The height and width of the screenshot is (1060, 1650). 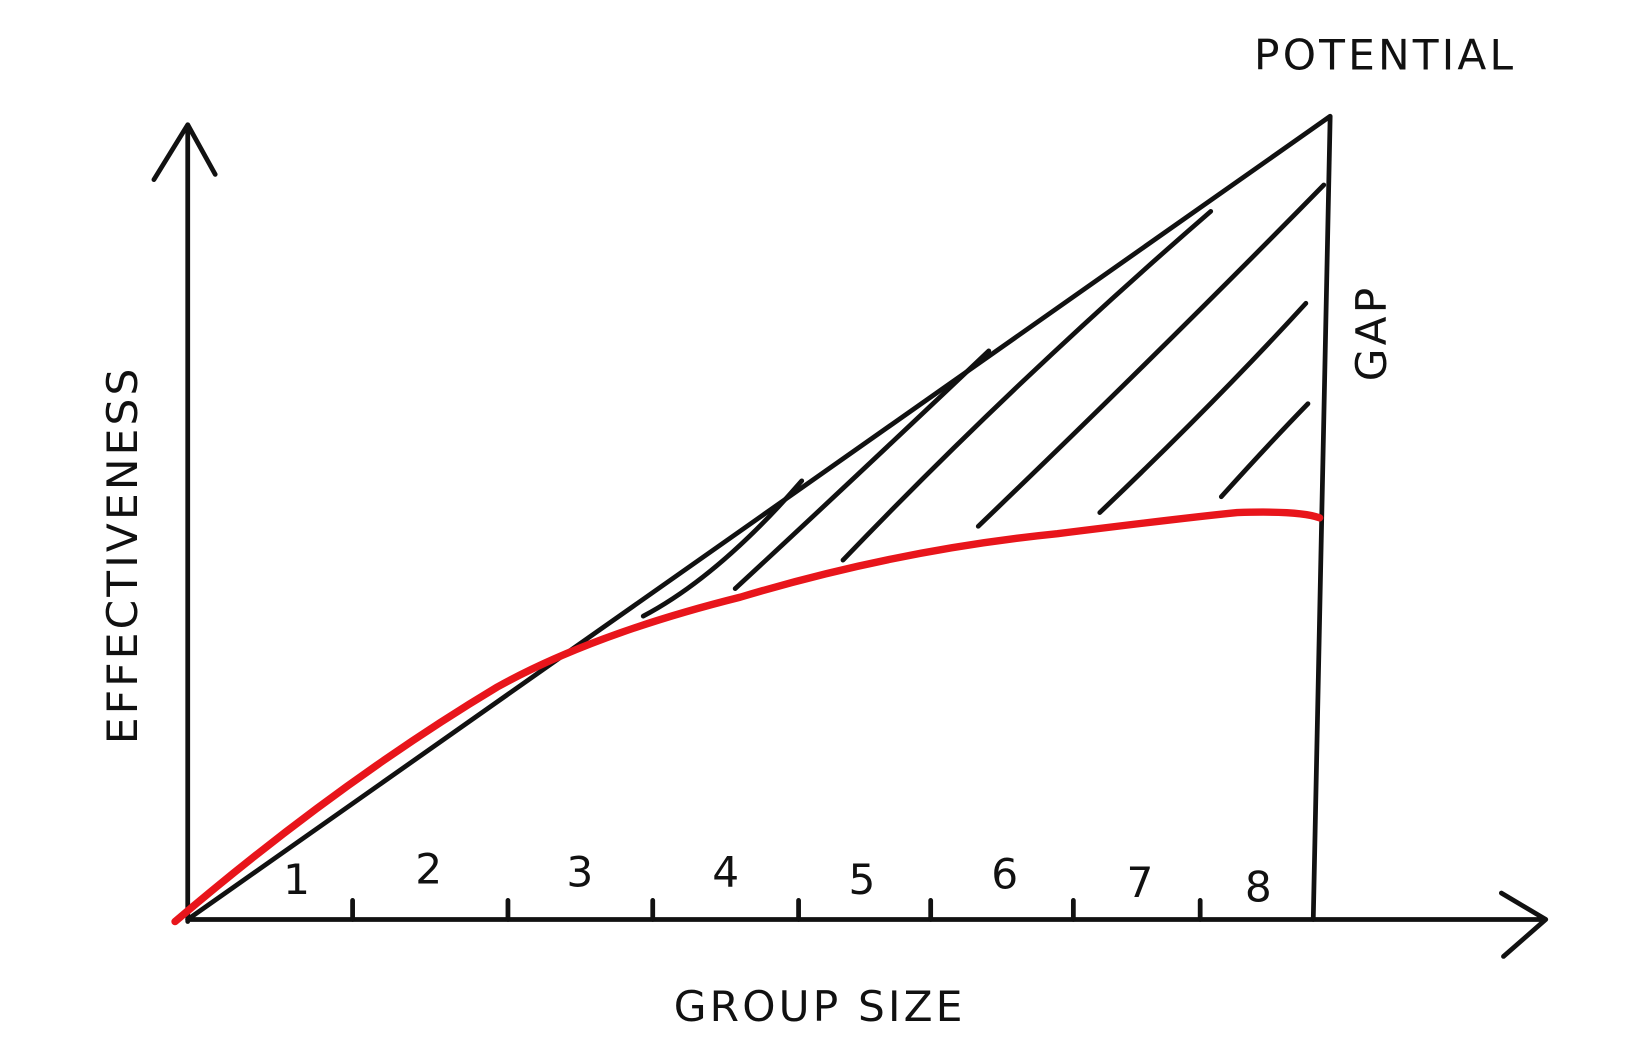 I want to click on x-axis, so click(x=867, y=924).